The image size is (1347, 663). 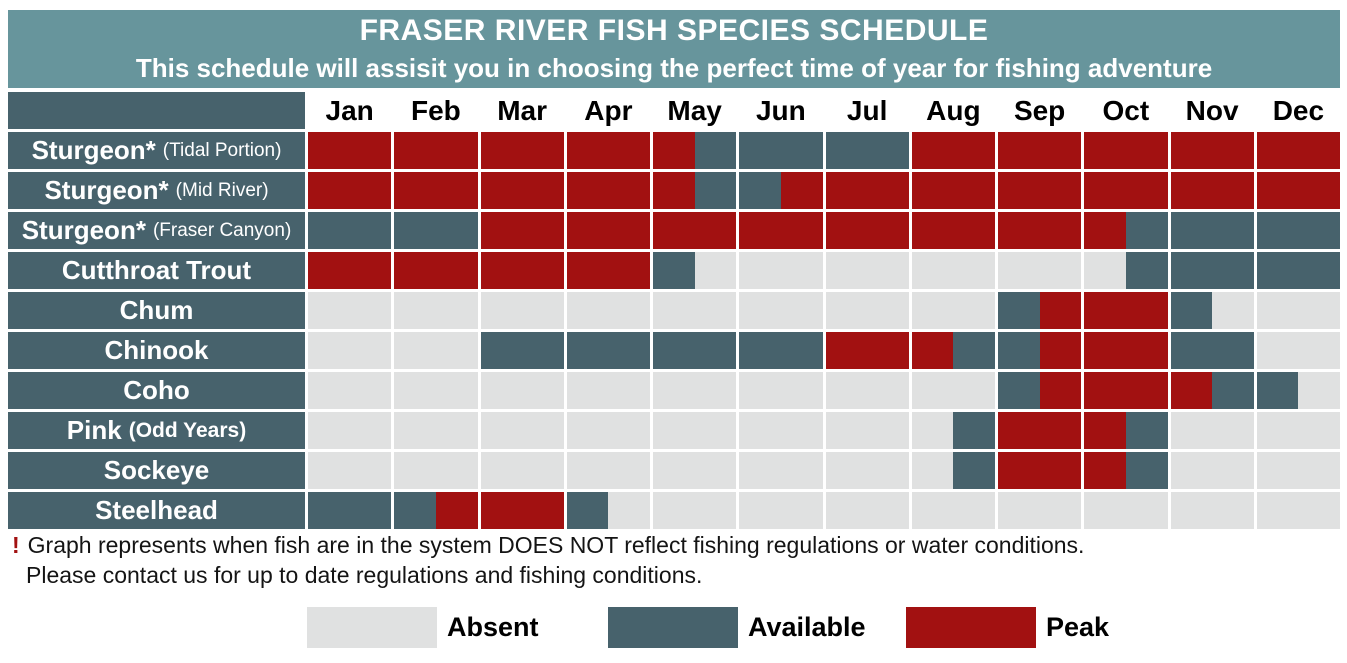 I want to click on schedule-cell-chum-dec-h2, so click(x=1319, y=310).